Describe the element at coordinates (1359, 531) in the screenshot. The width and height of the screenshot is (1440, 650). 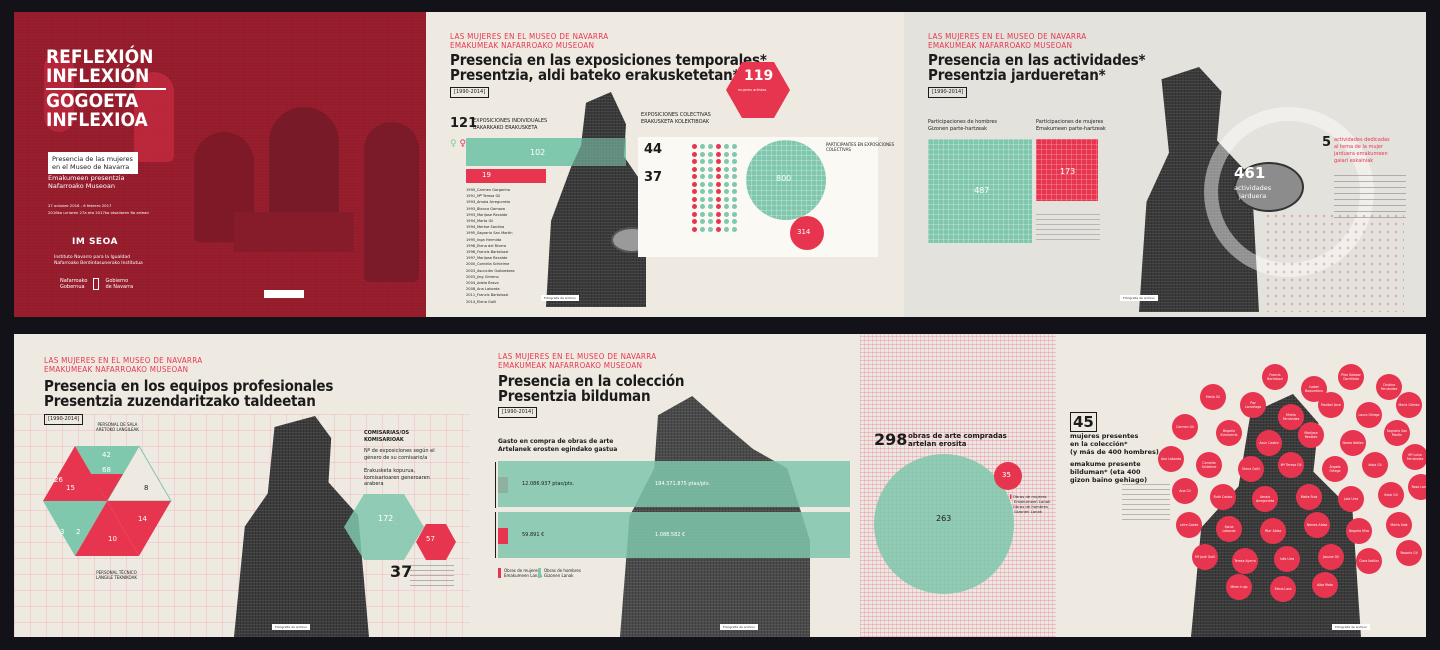
I see `name-bubble: Begoña Mira` at that location.